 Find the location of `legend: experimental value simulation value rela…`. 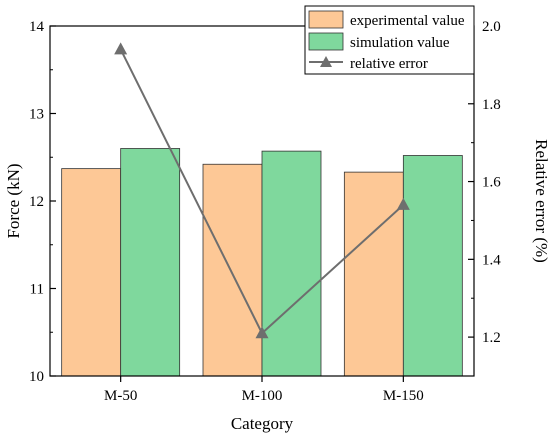

legend: experimental value simulation value rela… is located at coordinates (389, 40).